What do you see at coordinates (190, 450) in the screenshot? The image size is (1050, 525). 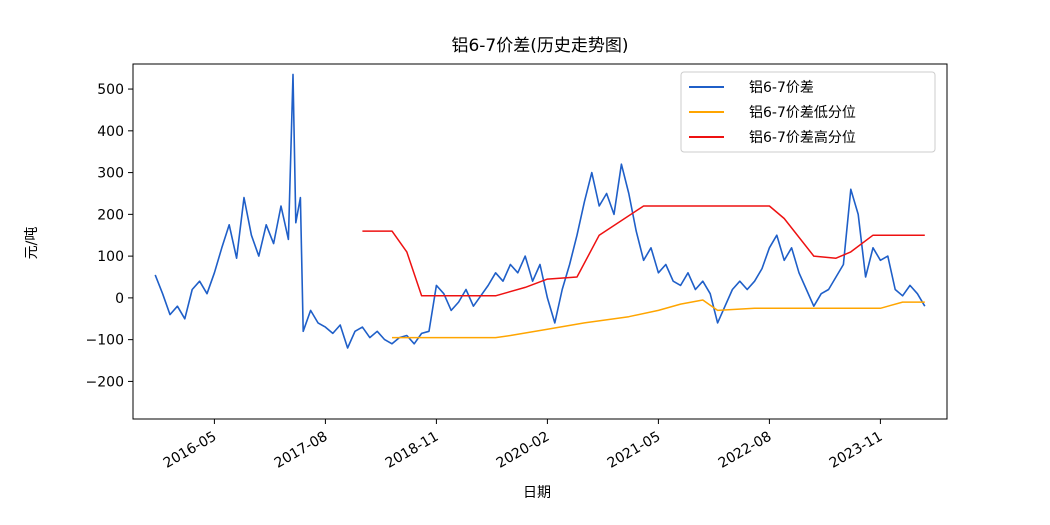 I see `x-tick-label: 2016-05` at bounding box center [190, 450].